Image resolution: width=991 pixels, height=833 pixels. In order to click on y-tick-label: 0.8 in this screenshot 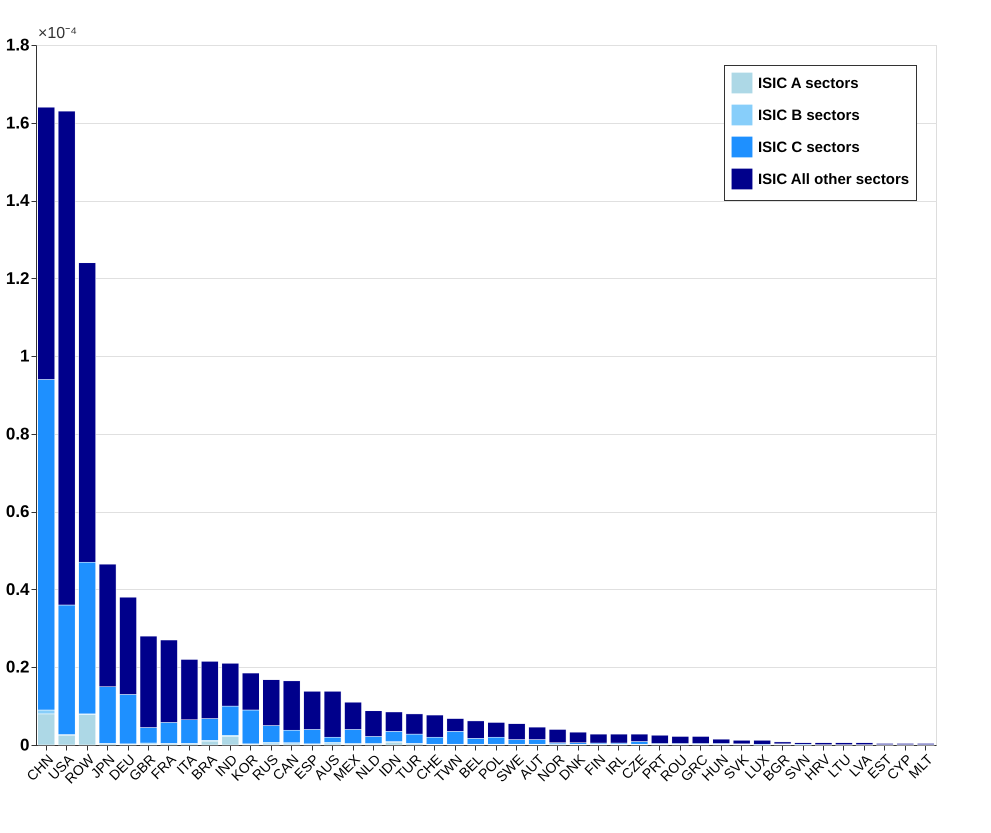, I will do `click(18, 434)`.